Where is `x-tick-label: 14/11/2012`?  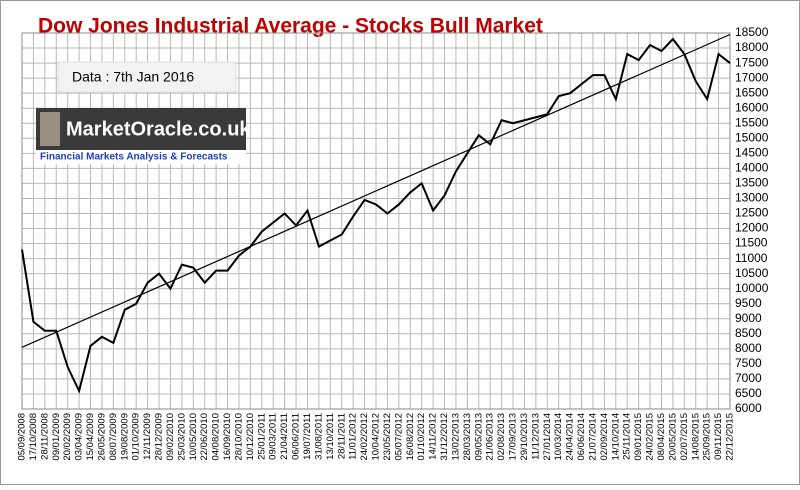
x-tick-label: 14/11/2012 is located at coordinates (433, 436).